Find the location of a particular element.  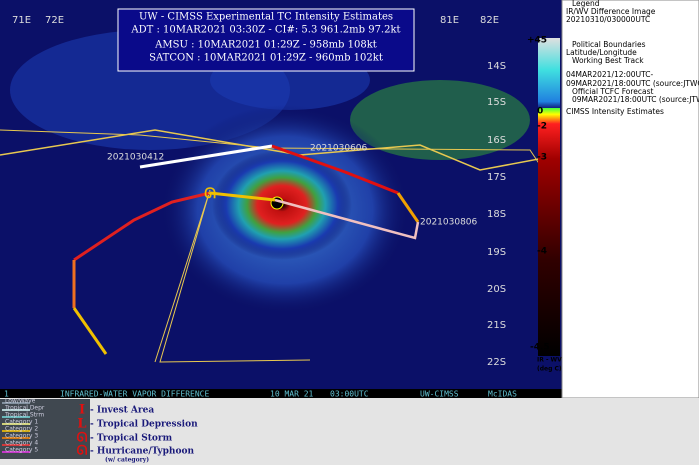

track-label: 2021030806 is located at coordinates (449, 223).